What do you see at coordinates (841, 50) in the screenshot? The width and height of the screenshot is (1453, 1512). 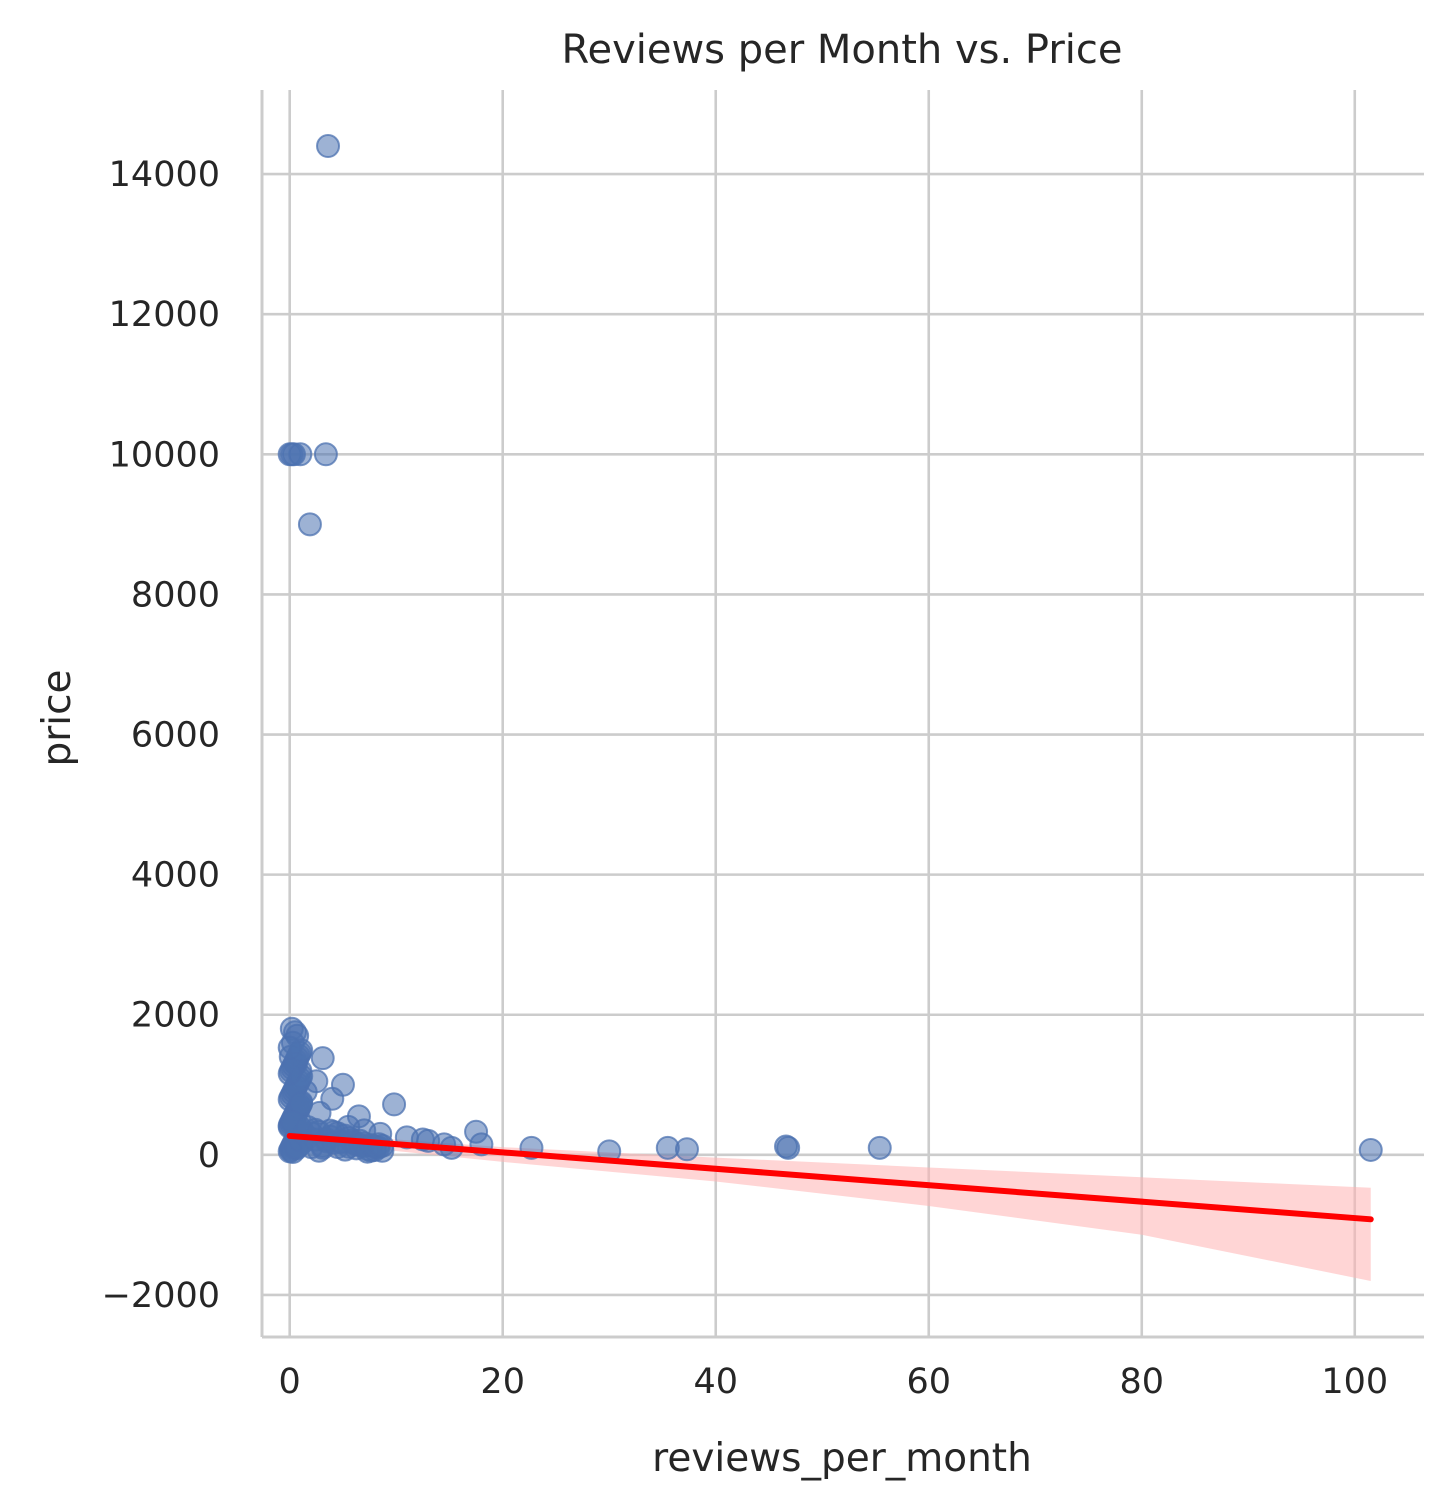 I see `chart-title: Reviews per Month vs. Price` at bounding box center [841, 50].